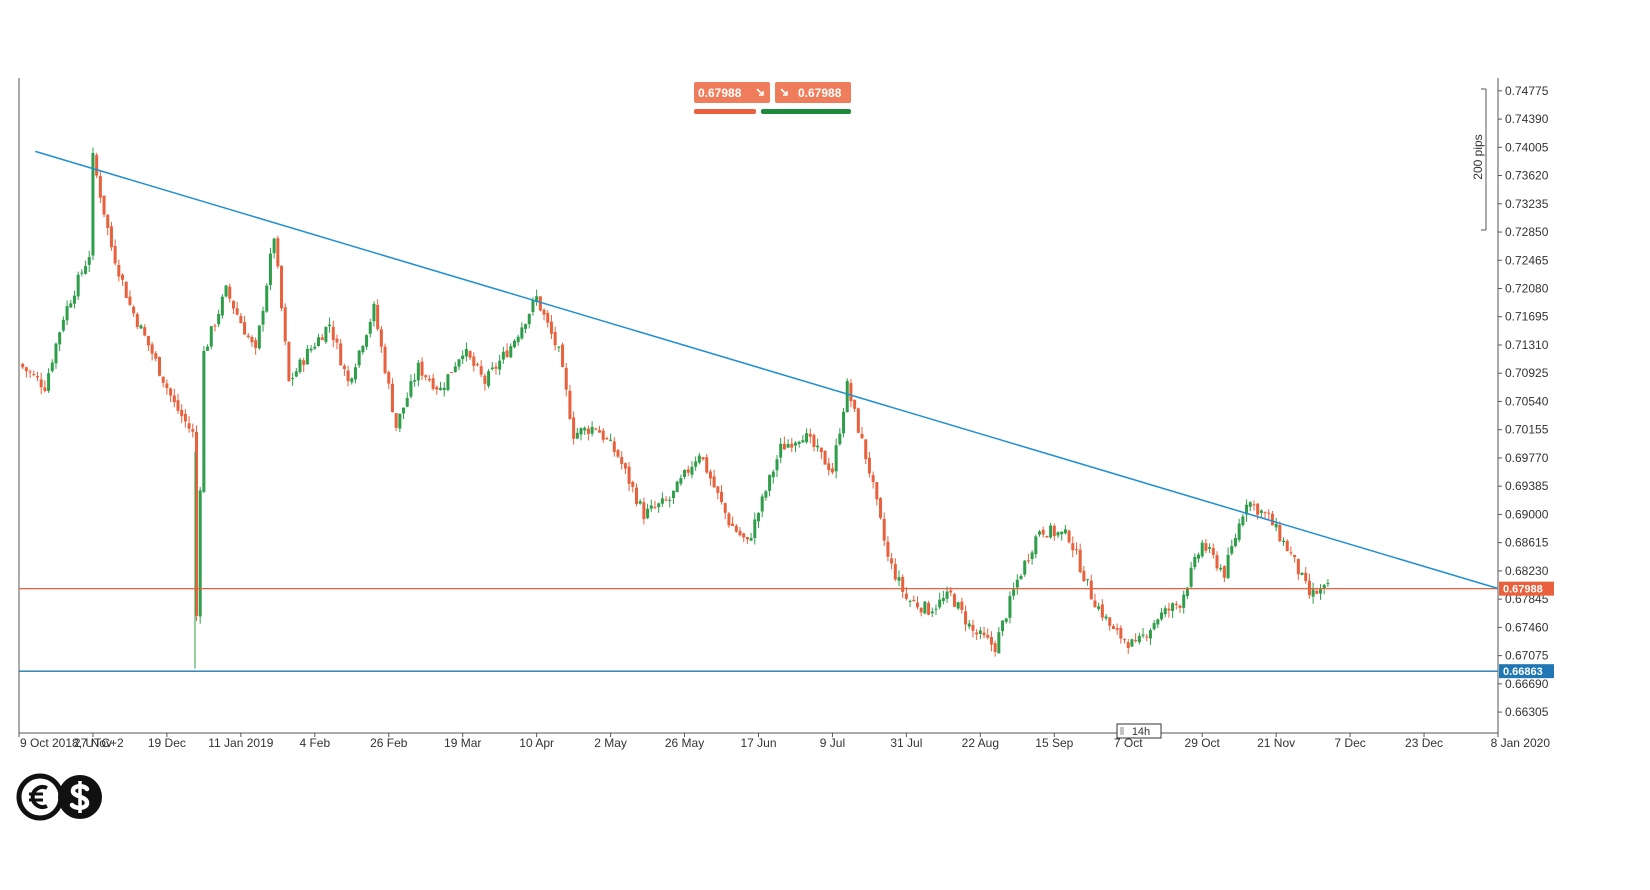 The width and height of the screenshot is (1650, 890). I want to click on x-tick-label: 7 Dec, so click(1349, 743).